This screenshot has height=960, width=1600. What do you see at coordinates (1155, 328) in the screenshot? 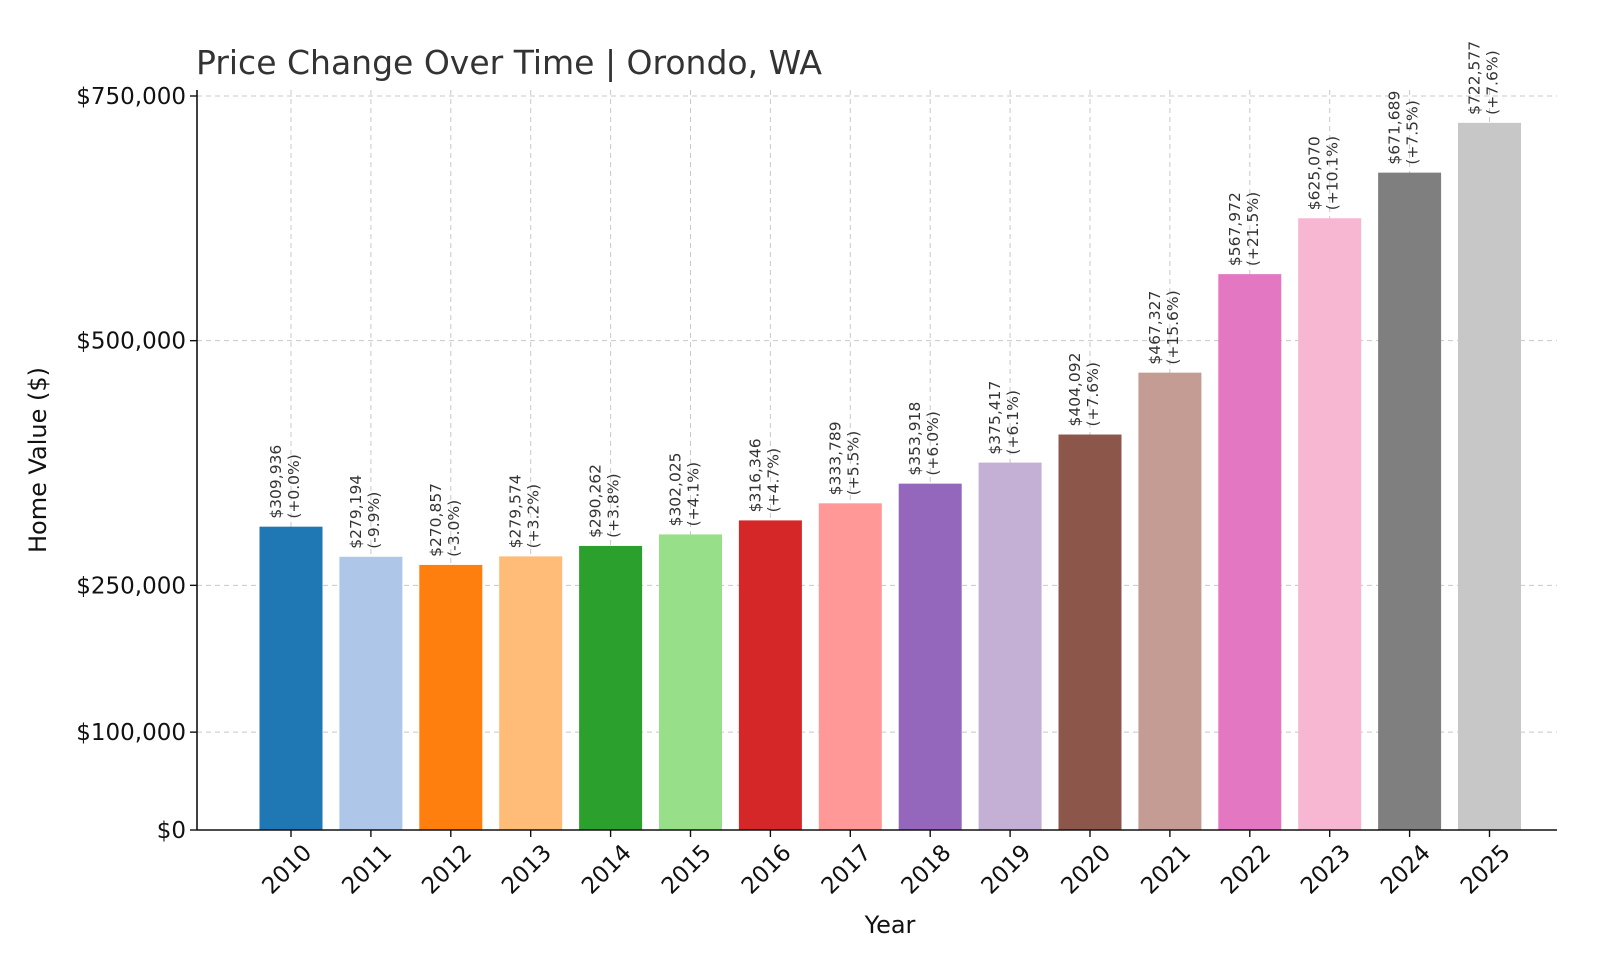
I see `bar-value-label: $467,327` at bounding box center [1155, 328].